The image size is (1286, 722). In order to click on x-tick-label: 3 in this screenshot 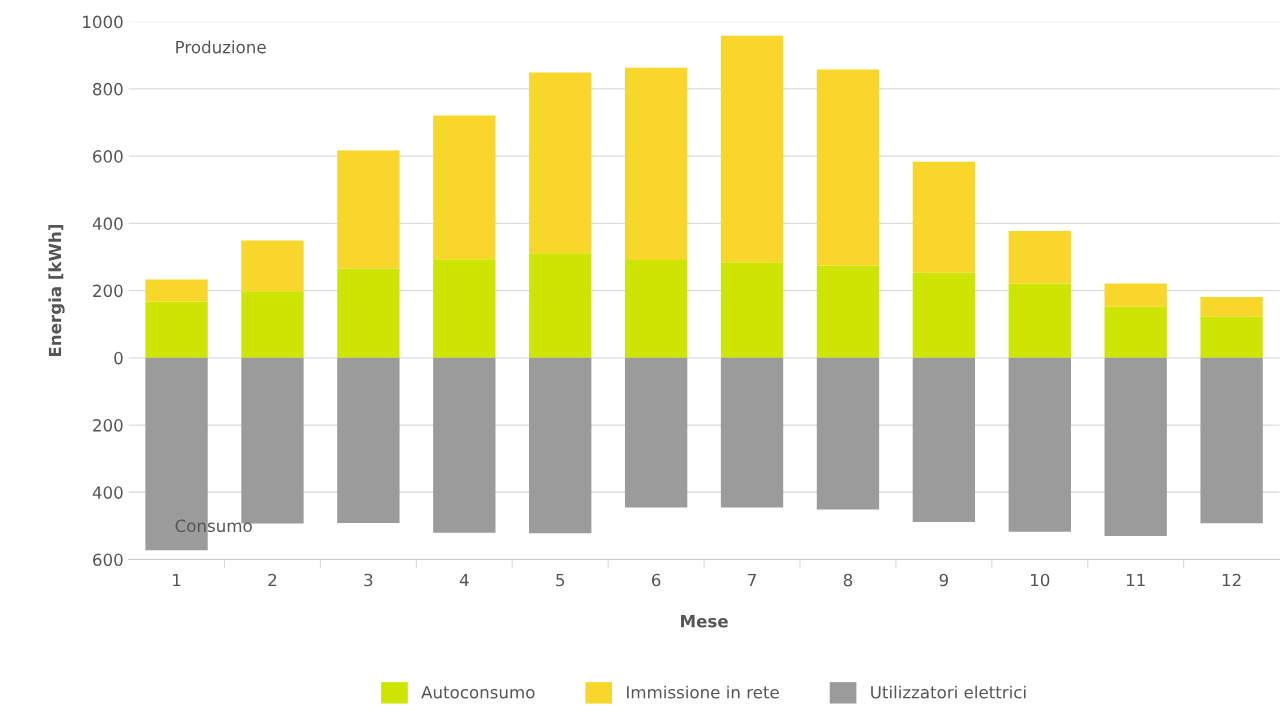, I will do `click(368, 580)`.